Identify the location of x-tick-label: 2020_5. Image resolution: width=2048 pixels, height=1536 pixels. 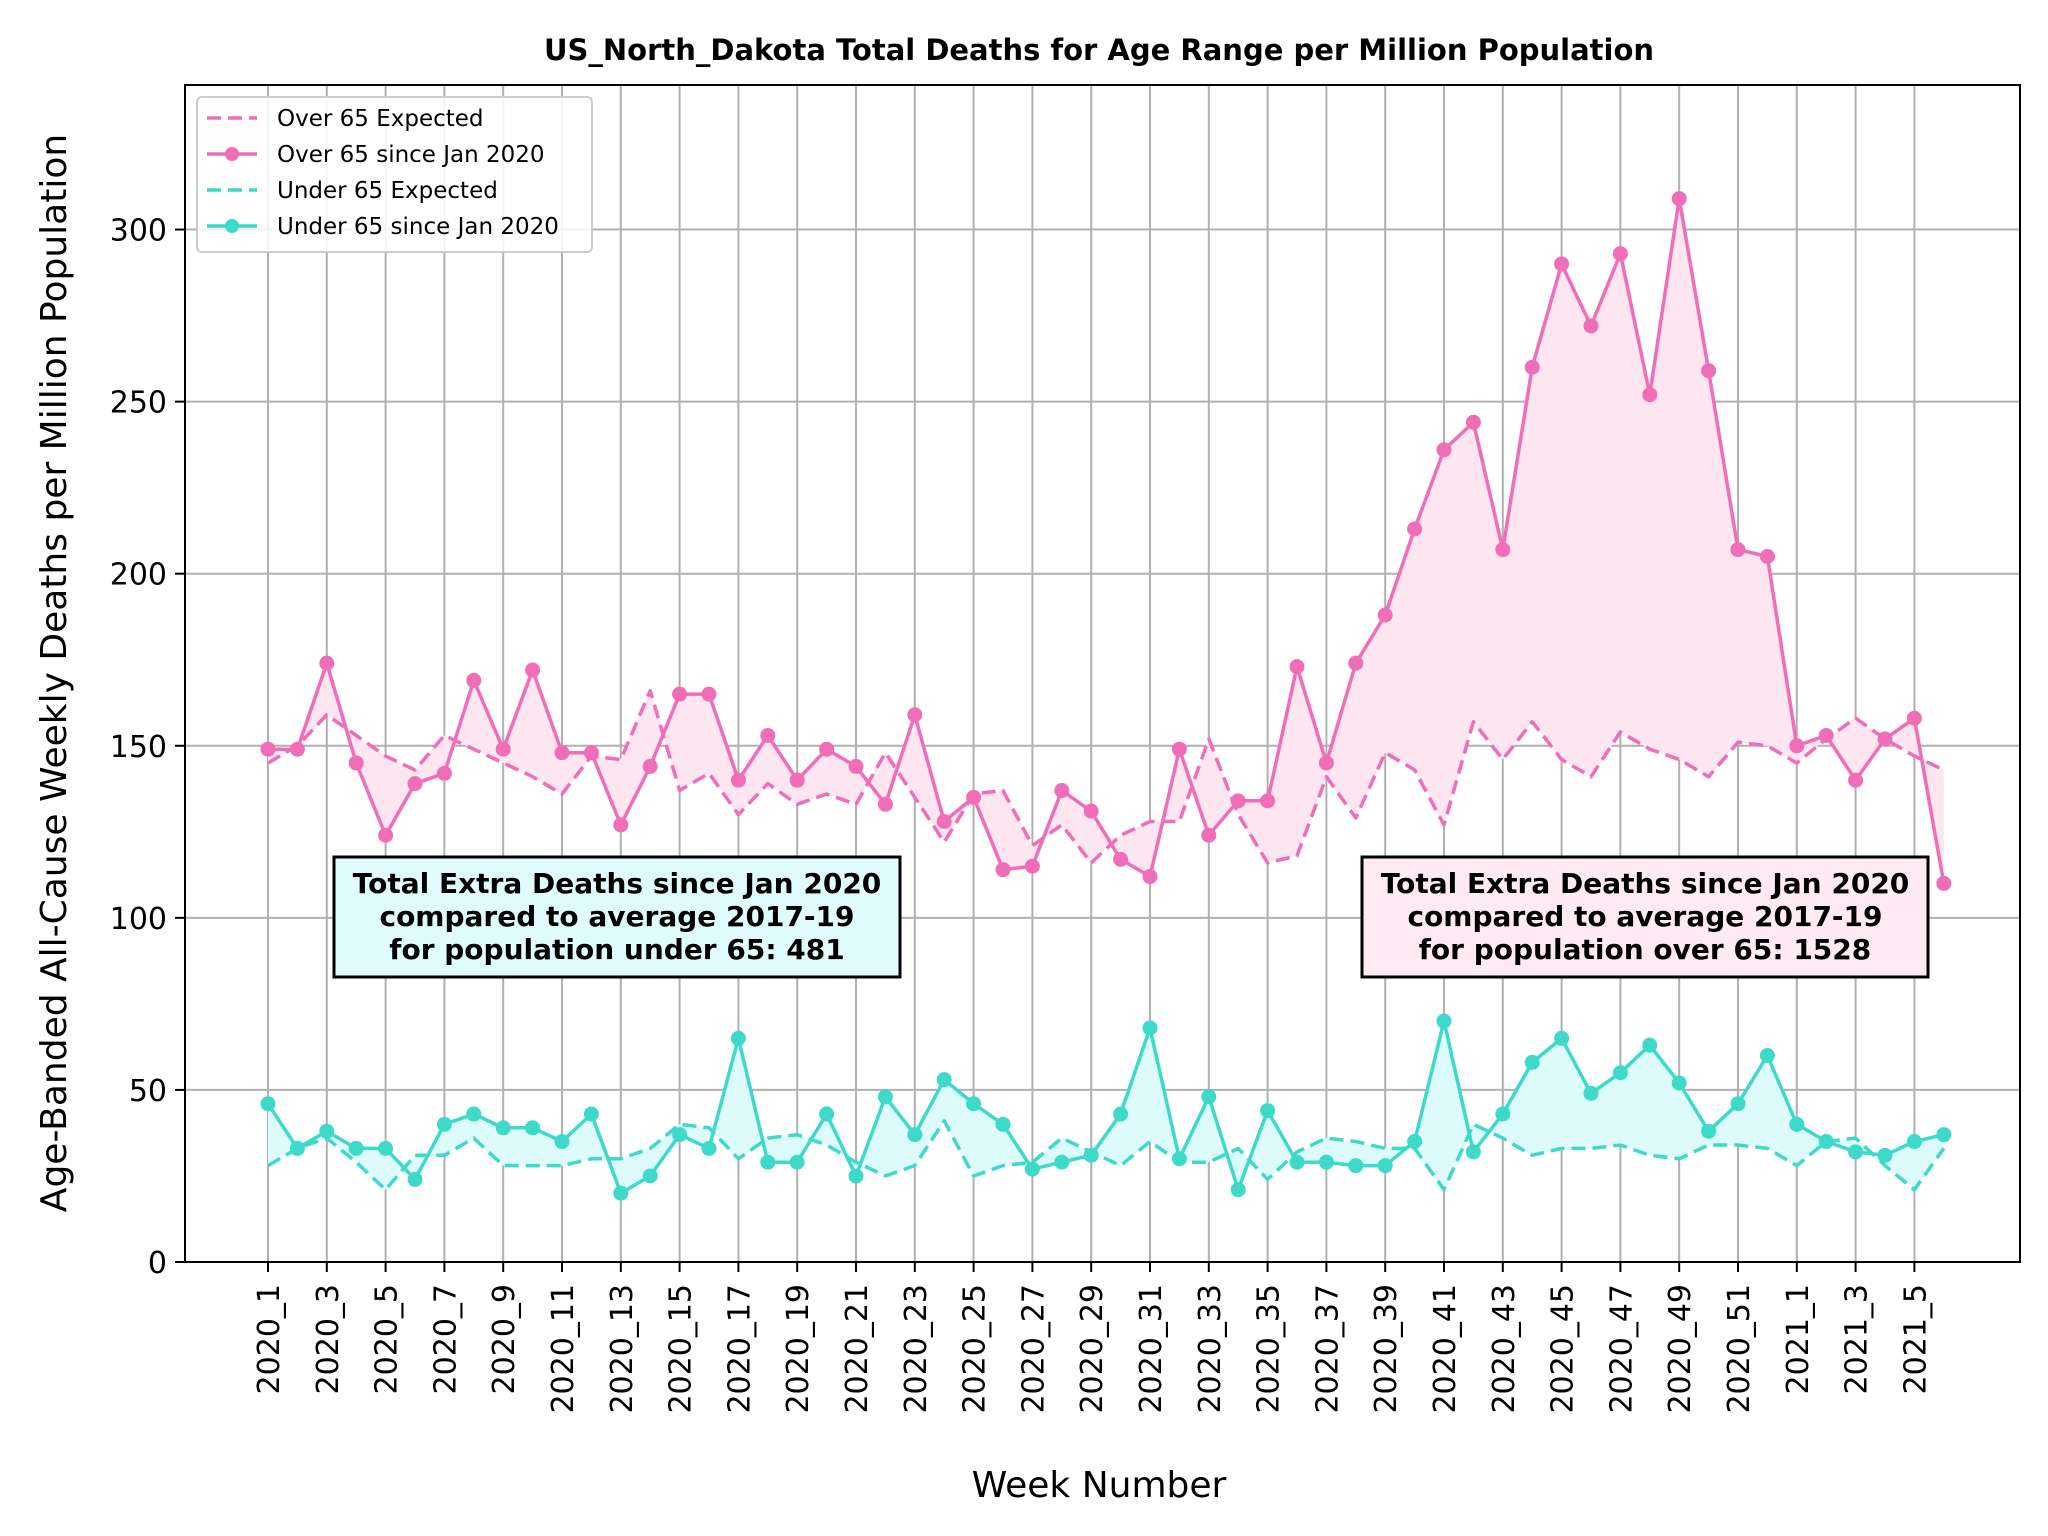
(387, 1339).